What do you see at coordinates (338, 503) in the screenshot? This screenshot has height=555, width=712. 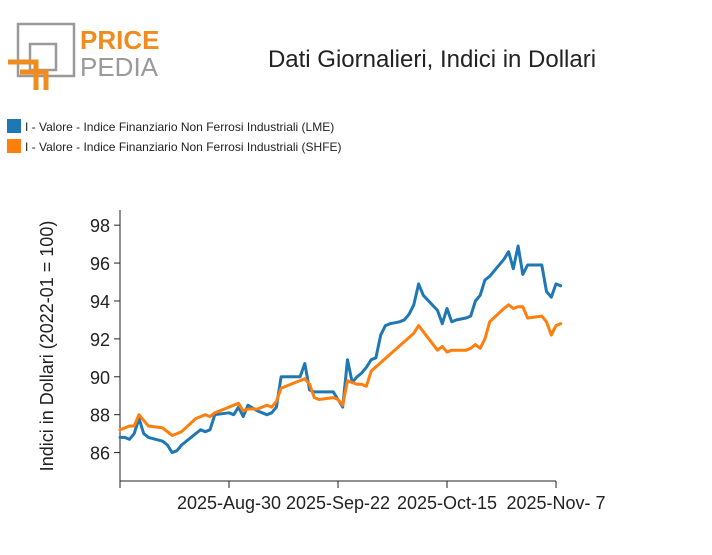 I see `x-tick-label: 2025-Sep-22` at bounding box center [338, 503].